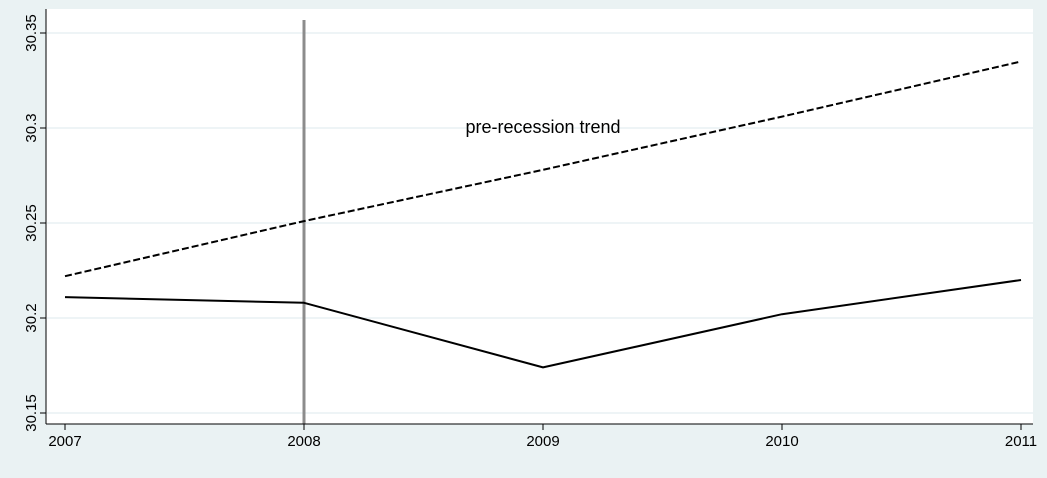 The width and height of the screenshot is (1047, 478). Describe the element at coordinates (31, 413) in the screenshot. I see `y-tick-label: 30.15` at that location.